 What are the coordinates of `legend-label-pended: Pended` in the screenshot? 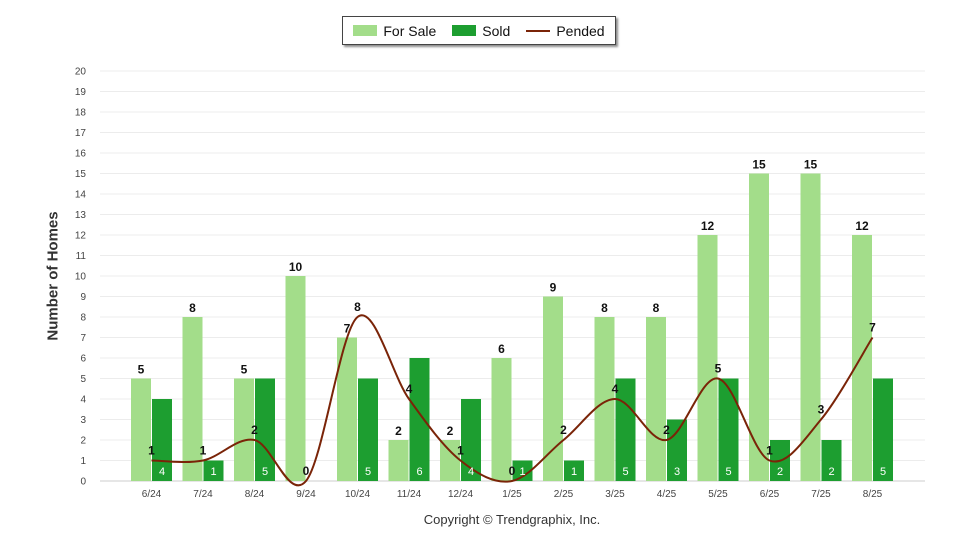 It's located at (580, 30).